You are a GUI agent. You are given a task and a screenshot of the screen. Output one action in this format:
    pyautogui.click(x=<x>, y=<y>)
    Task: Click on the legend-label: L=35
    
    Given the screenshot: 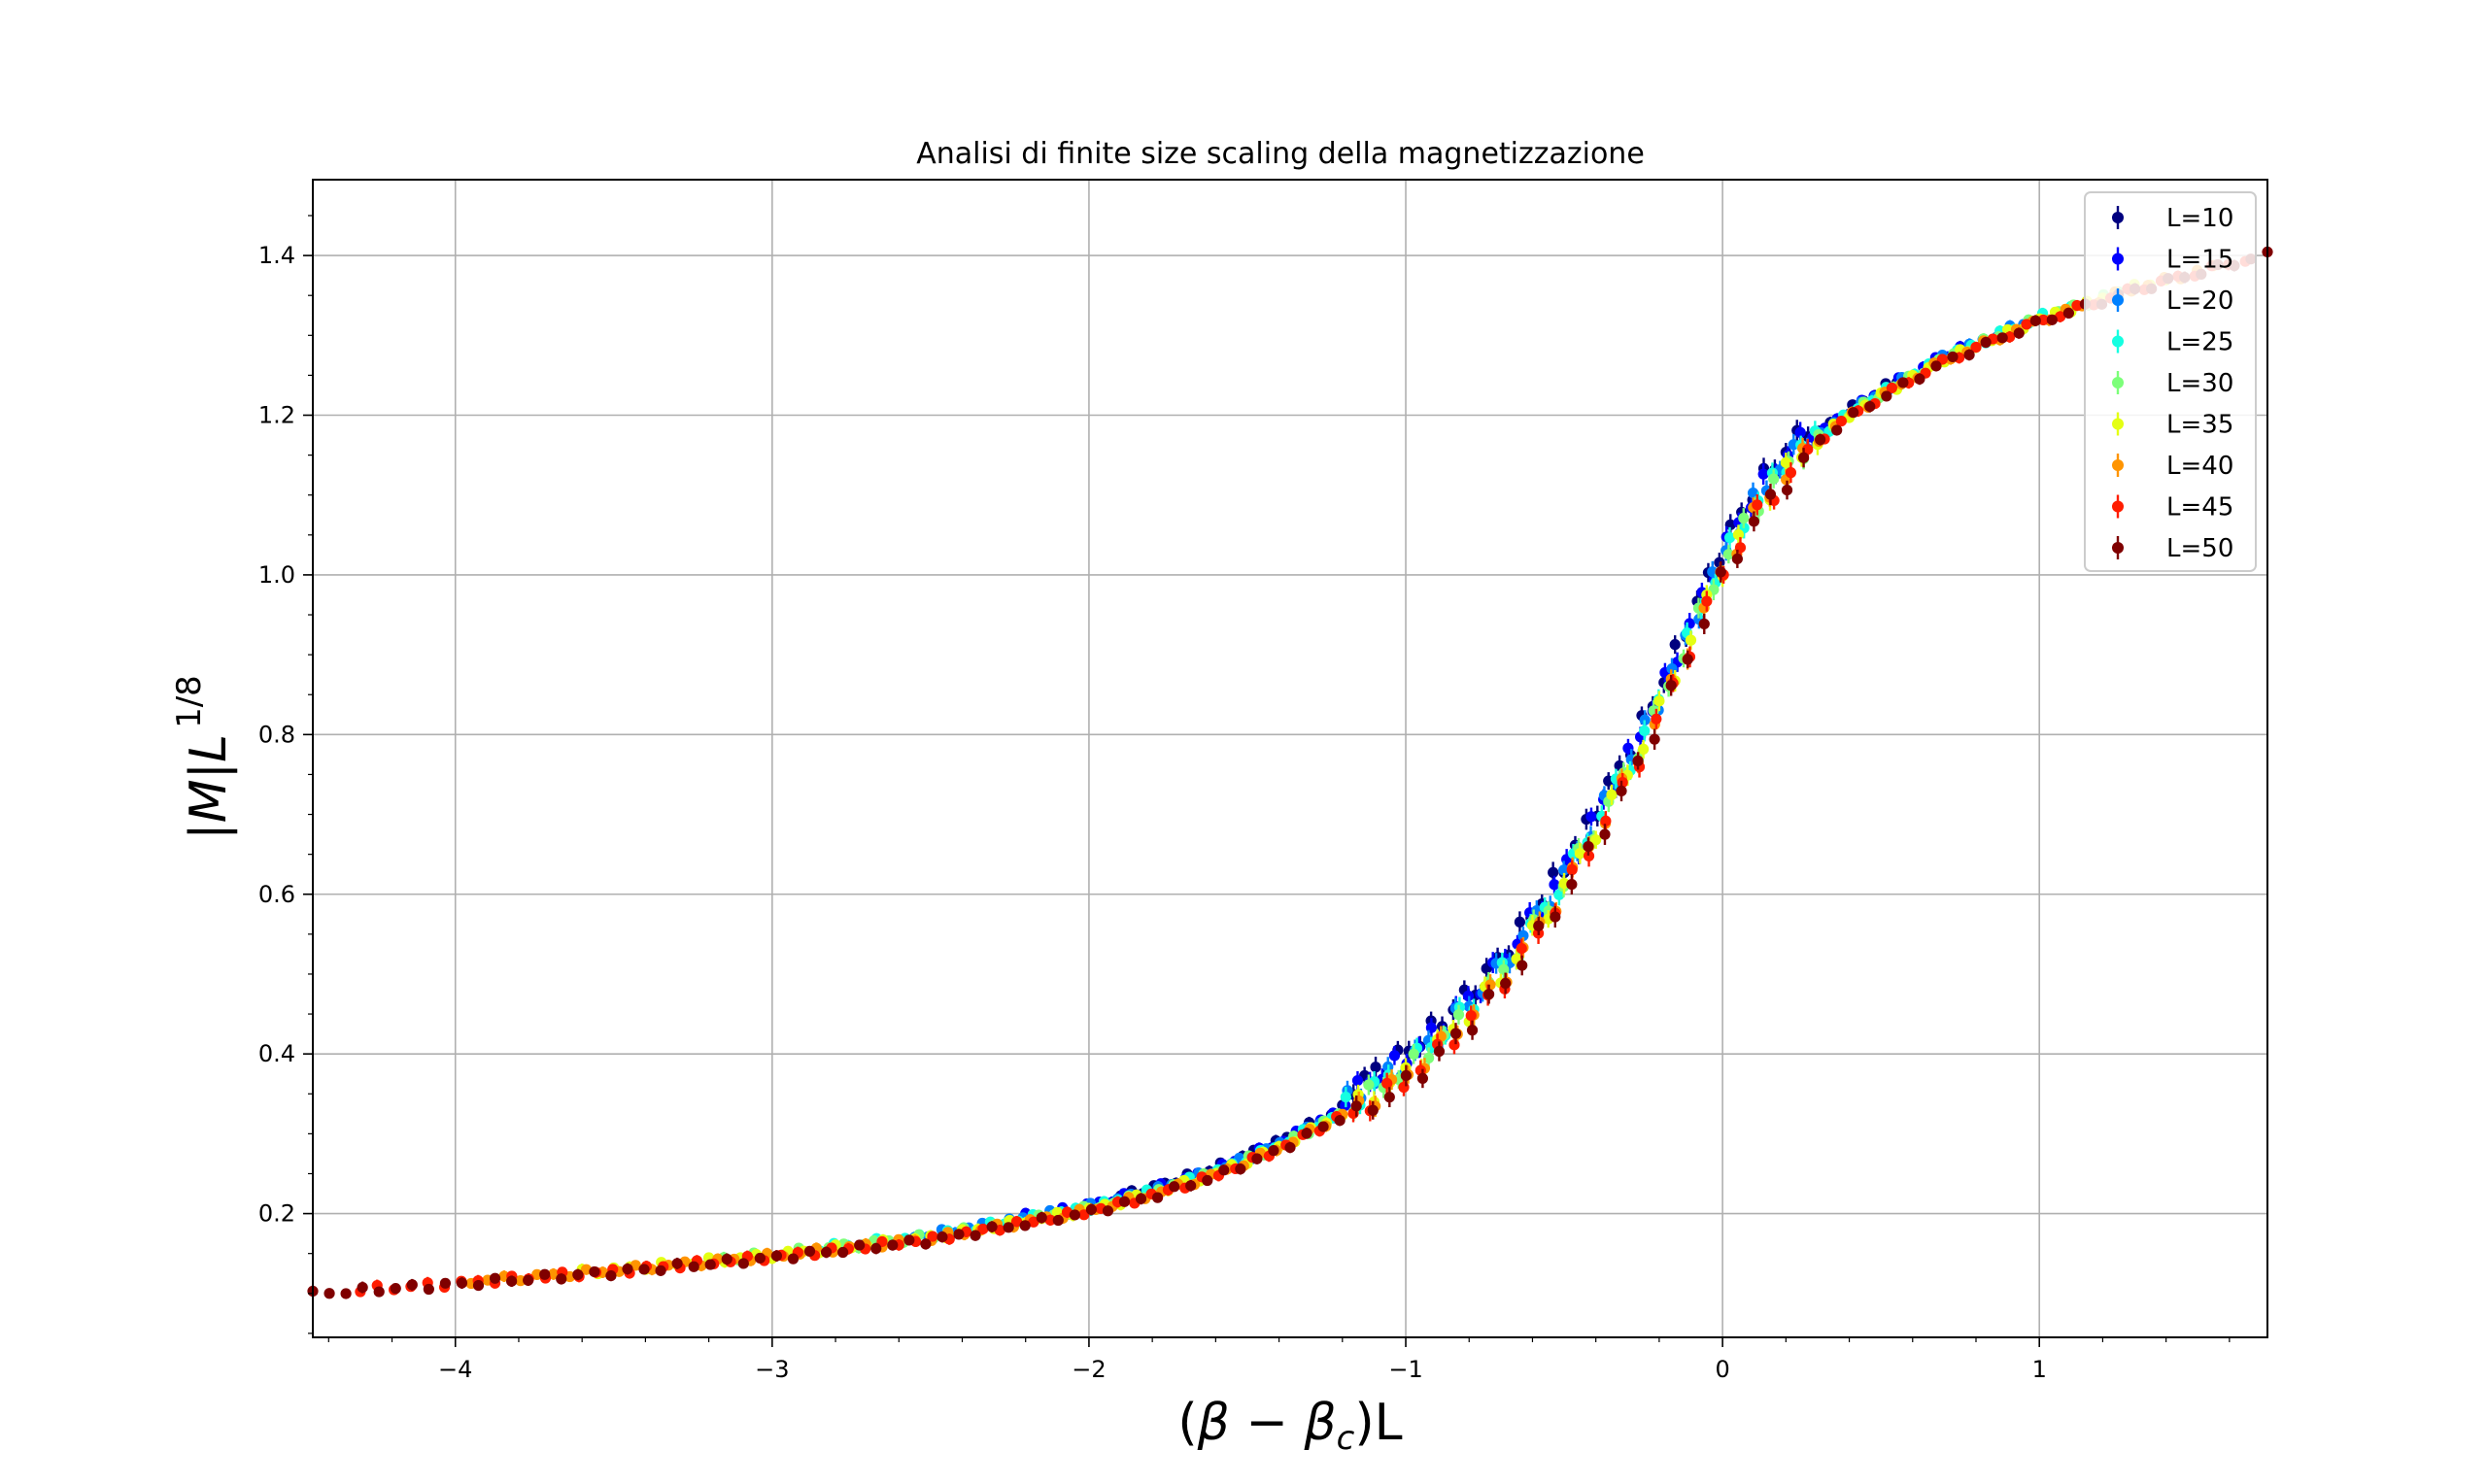 What is the action you would take?
    pyautogui.click(x=2199, y=425)
    